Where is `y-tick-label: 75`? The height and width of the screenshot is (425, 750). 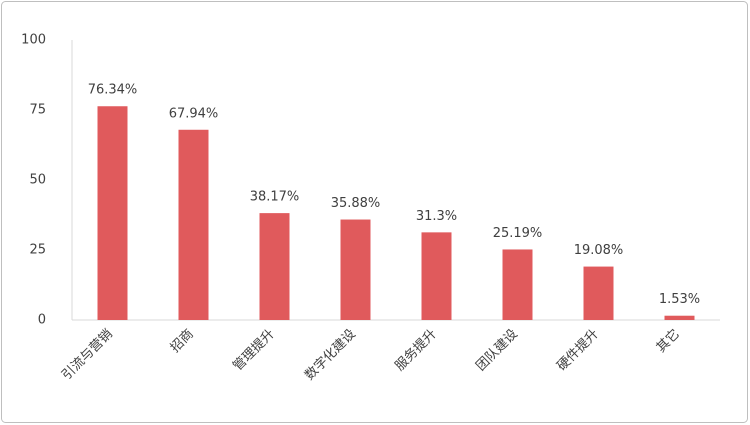
y-tick-label: 75 is located at coordinates (37, 110).